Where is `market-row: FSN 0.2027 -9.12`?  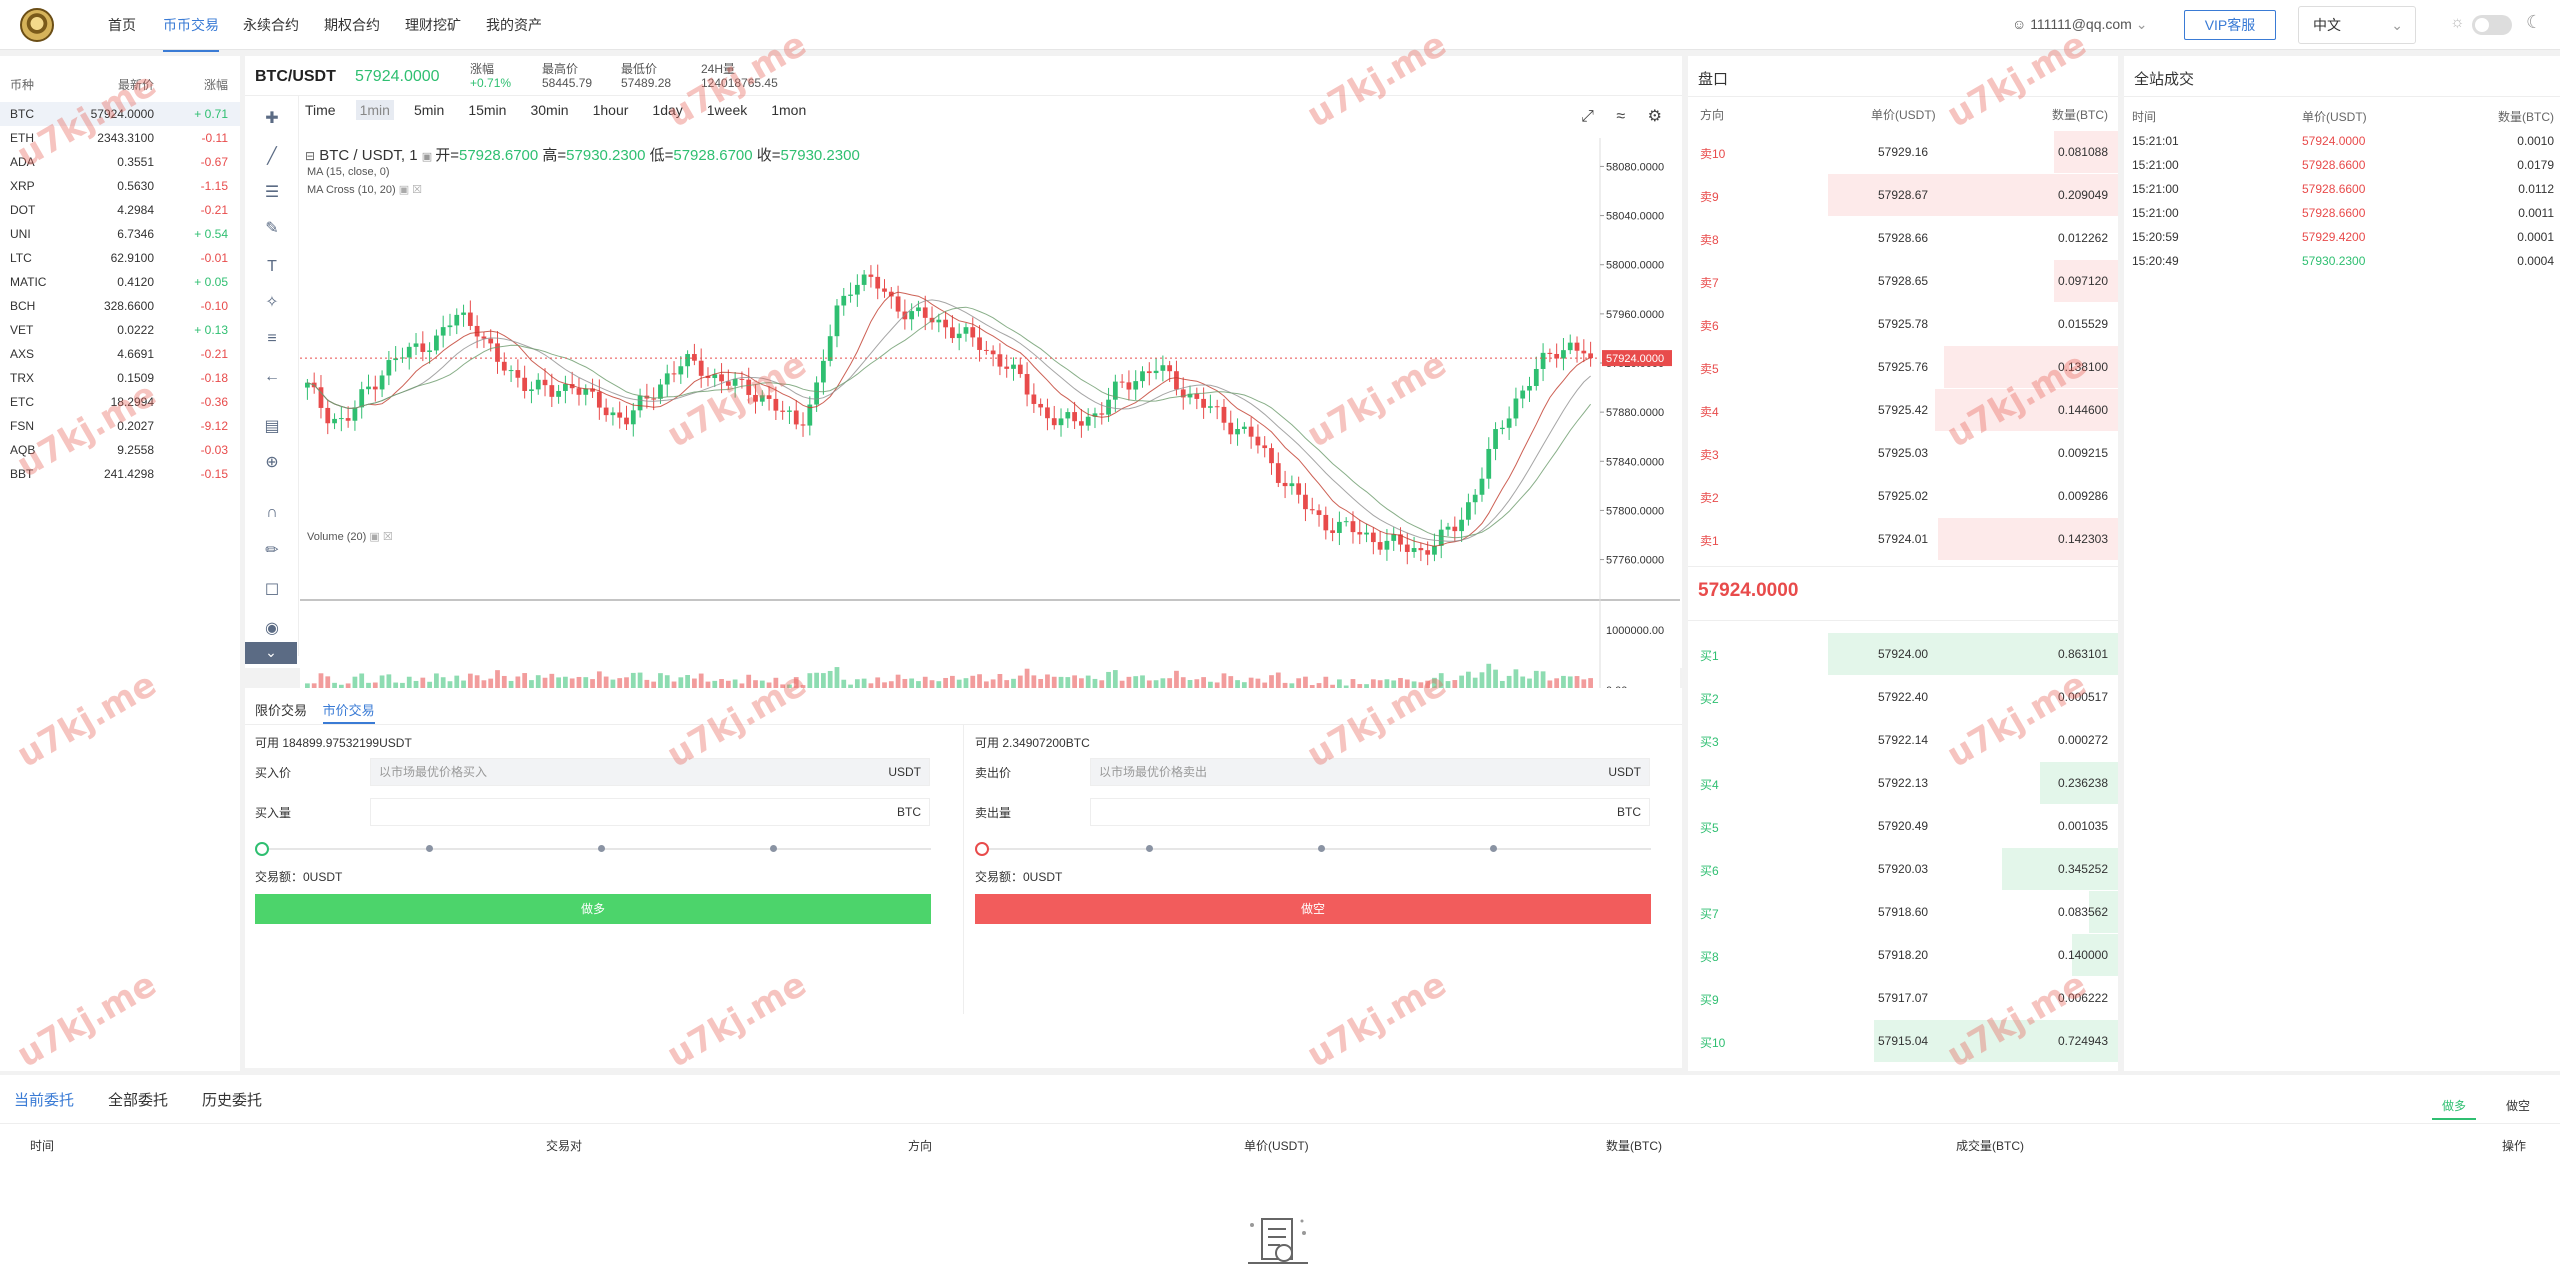 market-row: FSN 0.2027 -9.12 is located at coordinates (120, 426).